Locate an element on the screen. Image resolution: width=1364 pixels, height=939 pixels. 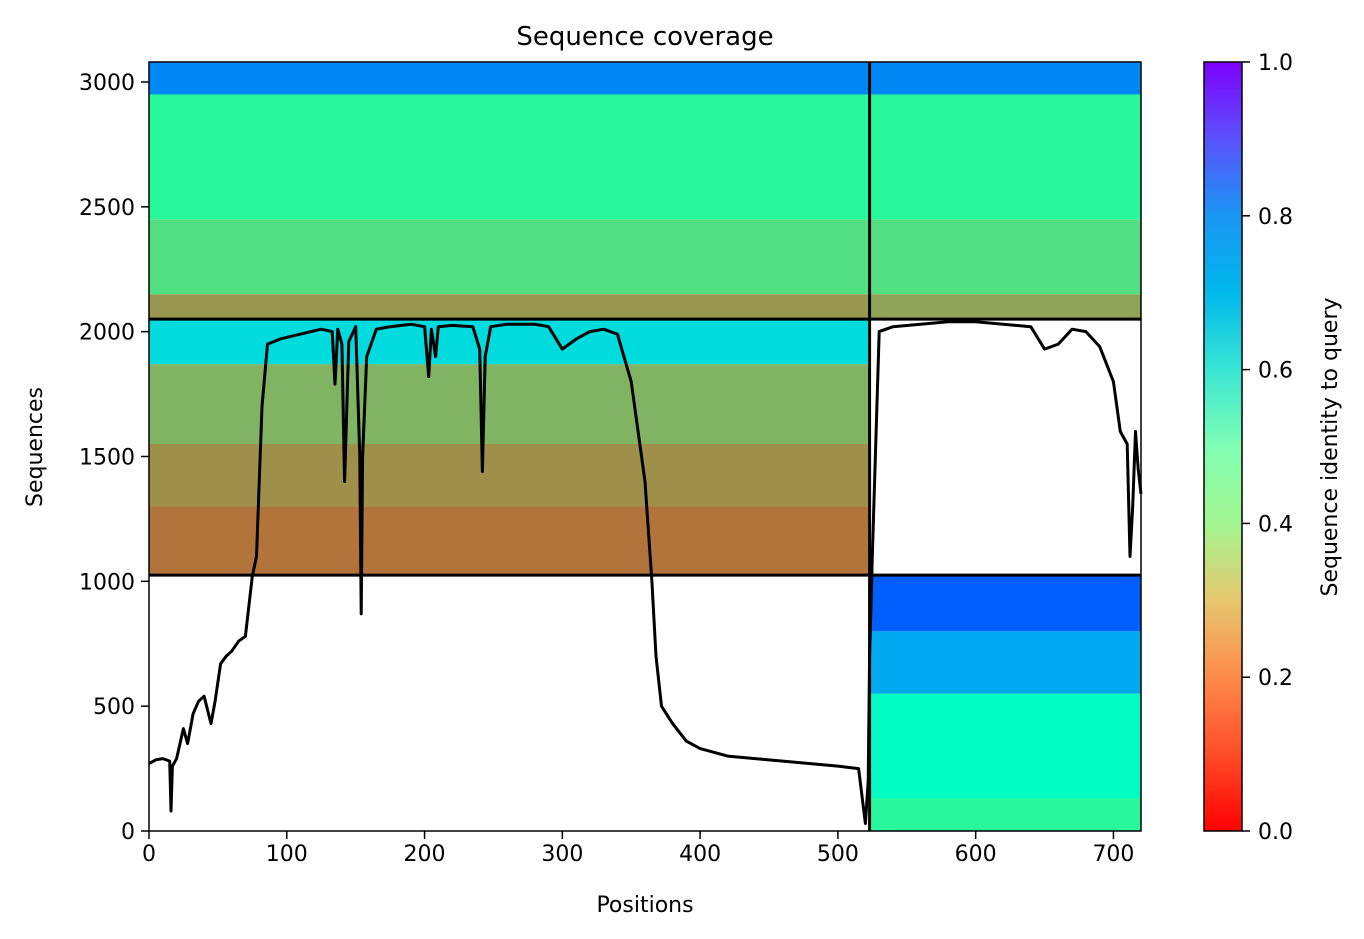
x-tick-label: 500 is located at coordinates (838, 854).